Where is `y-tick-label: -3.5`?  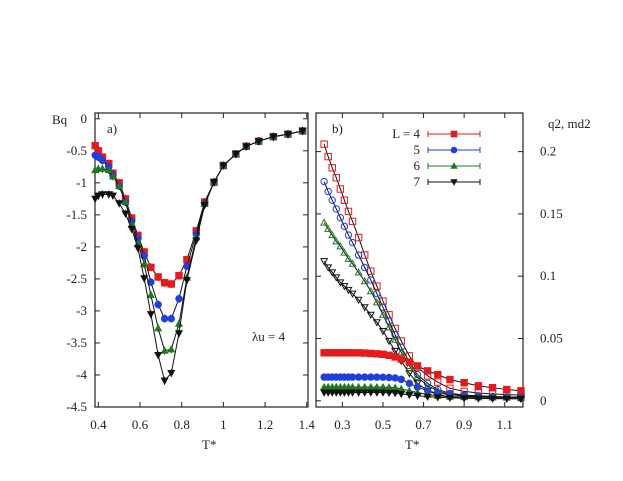 y-tick-label: -3.5 is located at coordinates (76, 342).